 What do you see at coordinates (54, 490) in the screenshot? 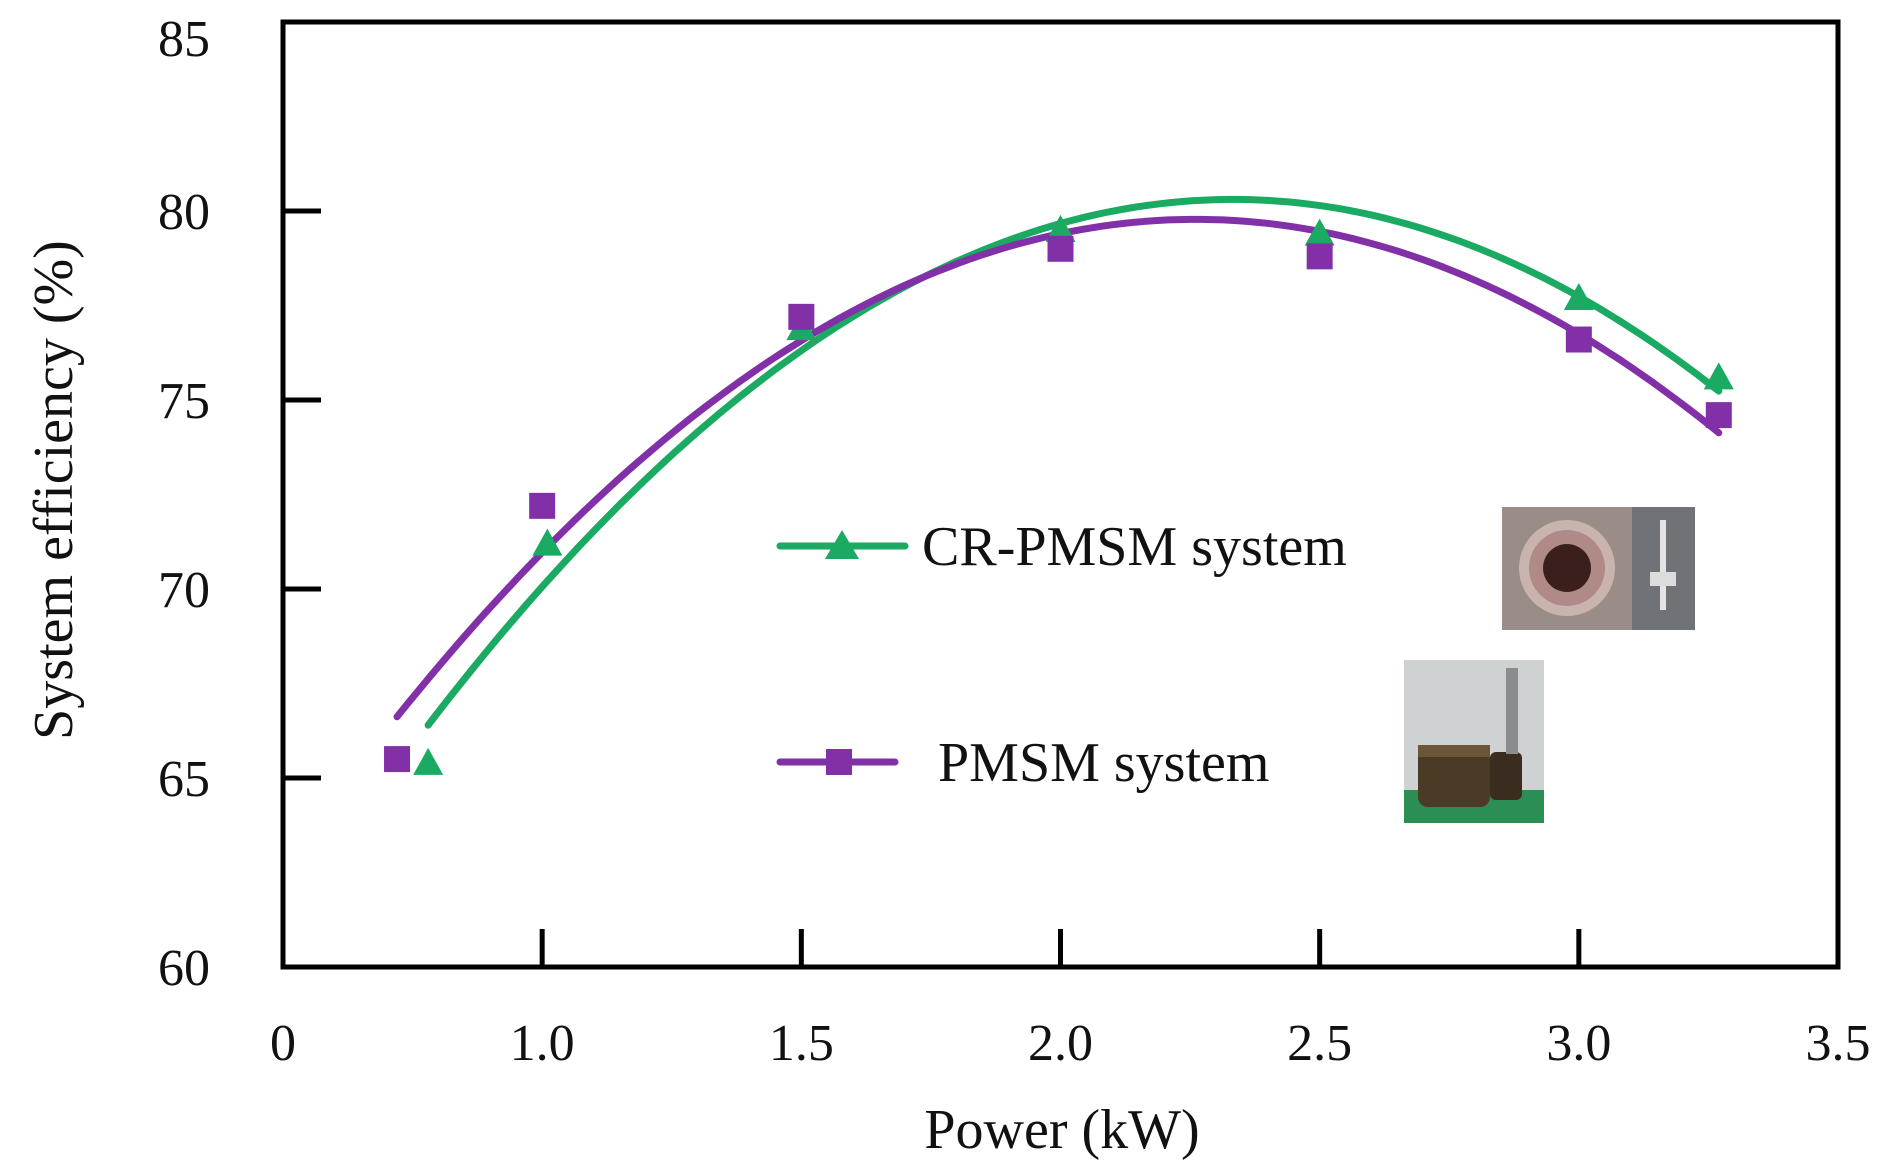
I see `y-axis-title: System efficiency (%)` at bounding box center [54, 490].